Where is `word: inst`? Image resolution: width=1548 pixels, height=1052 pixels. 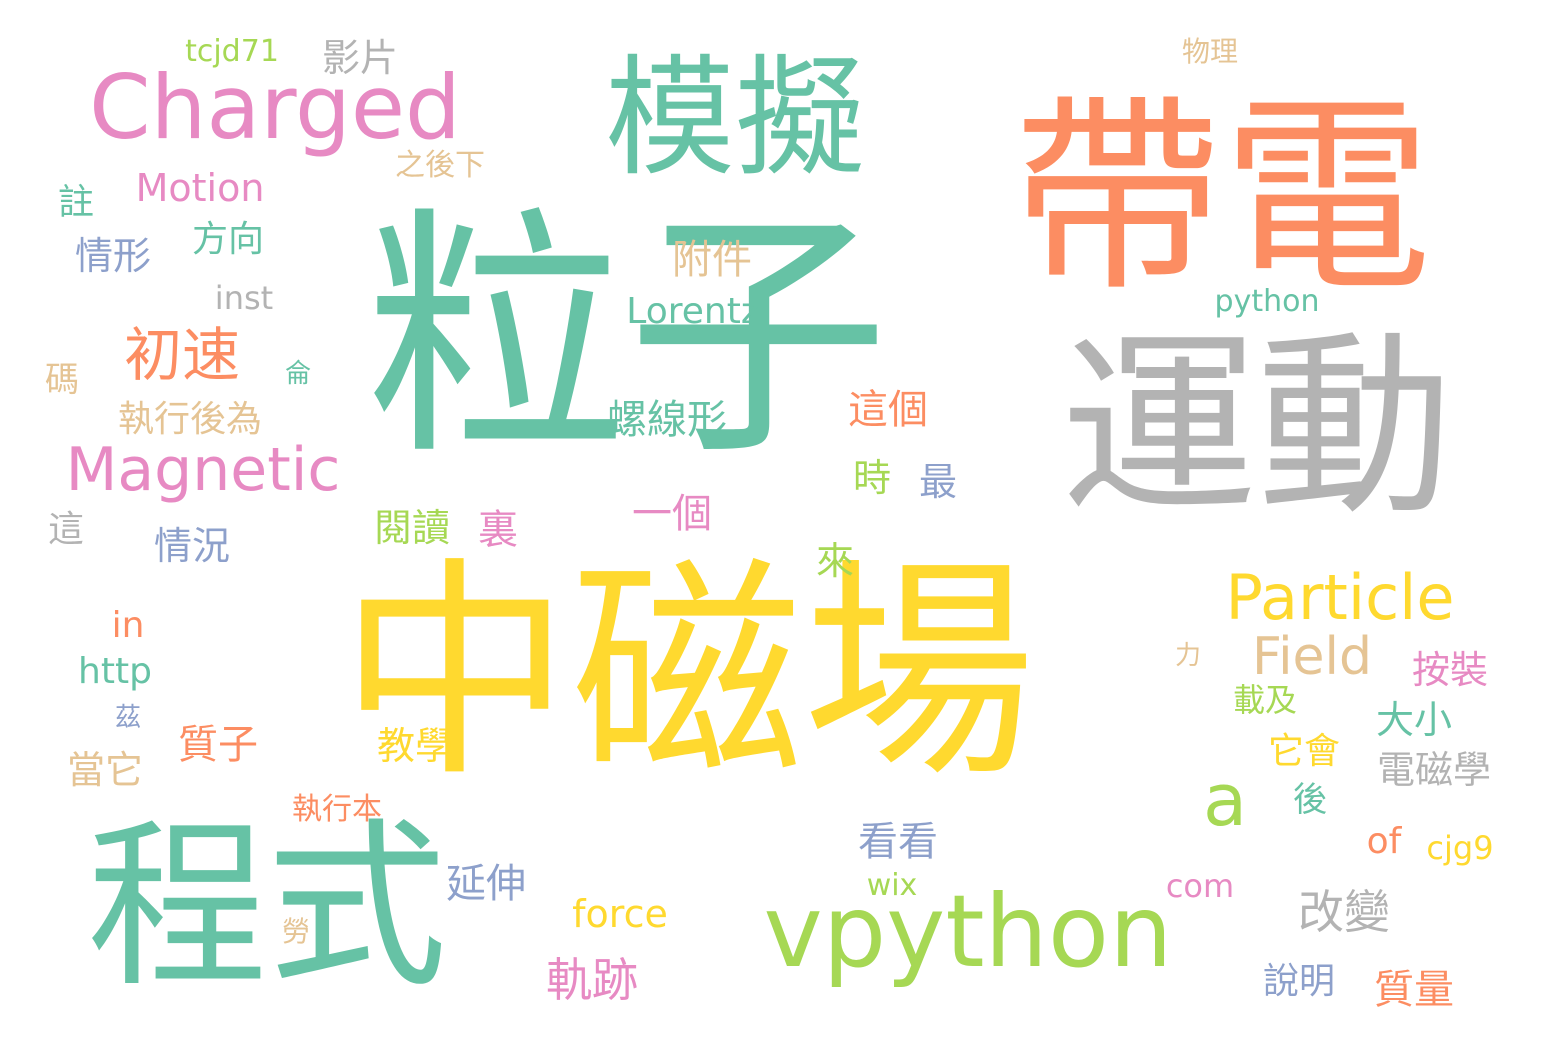
word: inst is located at coordinates (244, 298).